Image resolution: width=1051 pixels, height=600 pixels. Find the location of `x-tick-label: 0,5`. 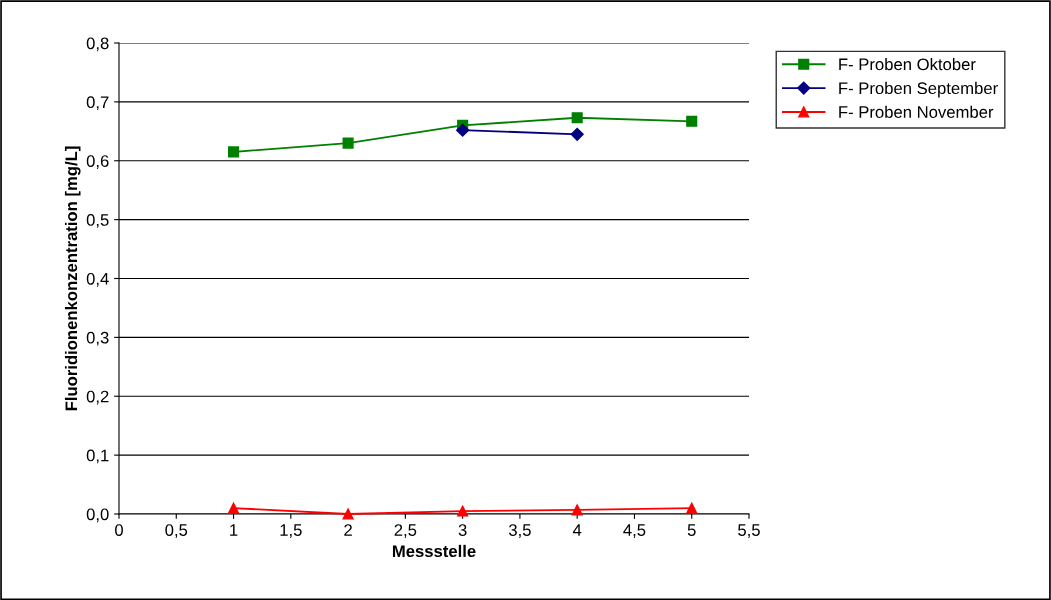

x-tick-label: 0,5 is located at coordinates (176, 531).